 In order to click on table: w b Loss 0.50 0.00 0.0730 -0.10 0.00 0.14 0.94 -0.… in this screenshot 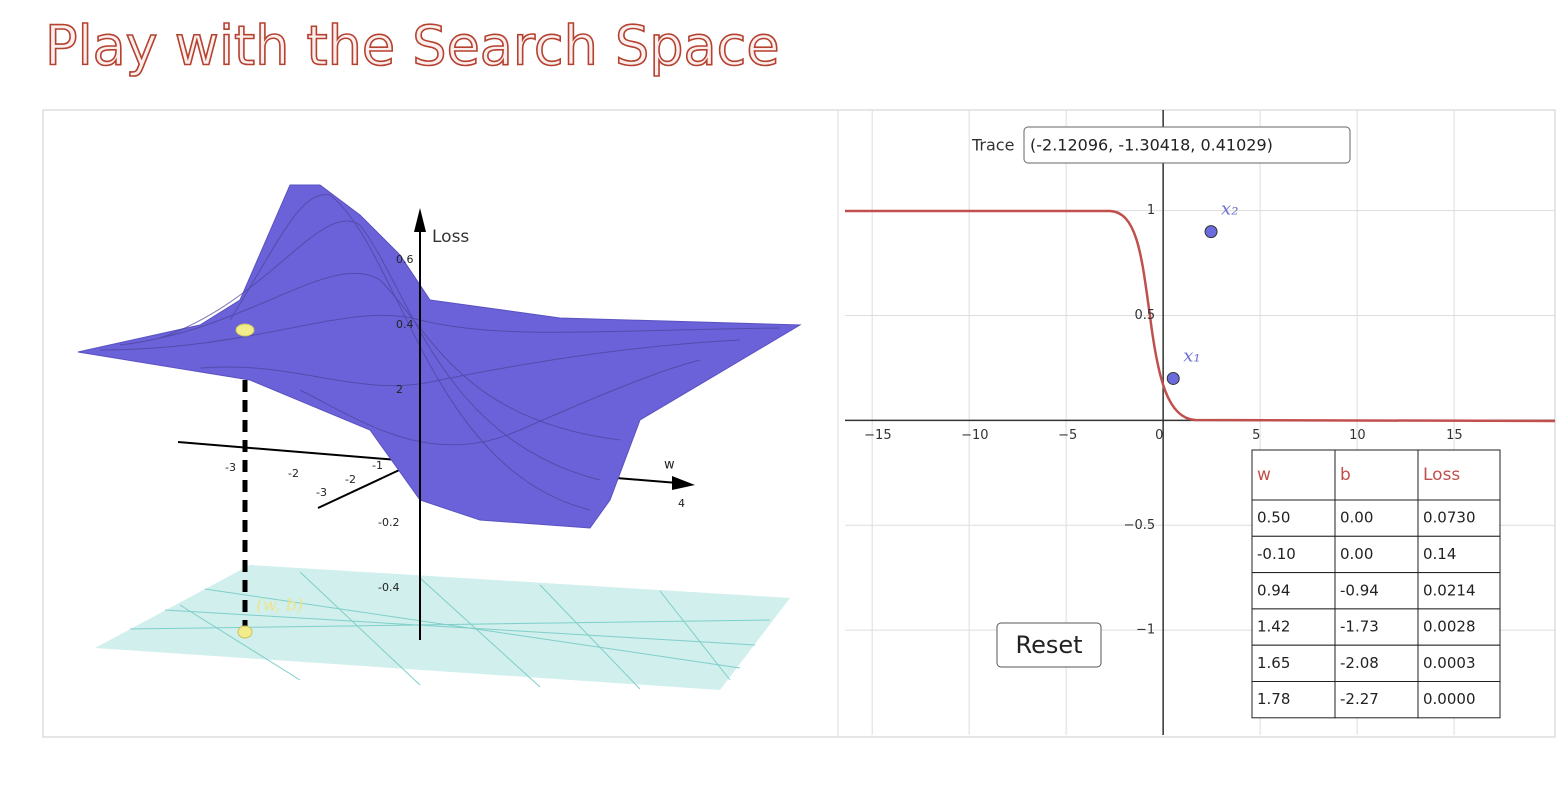, I will do `click(1376, 584)`.